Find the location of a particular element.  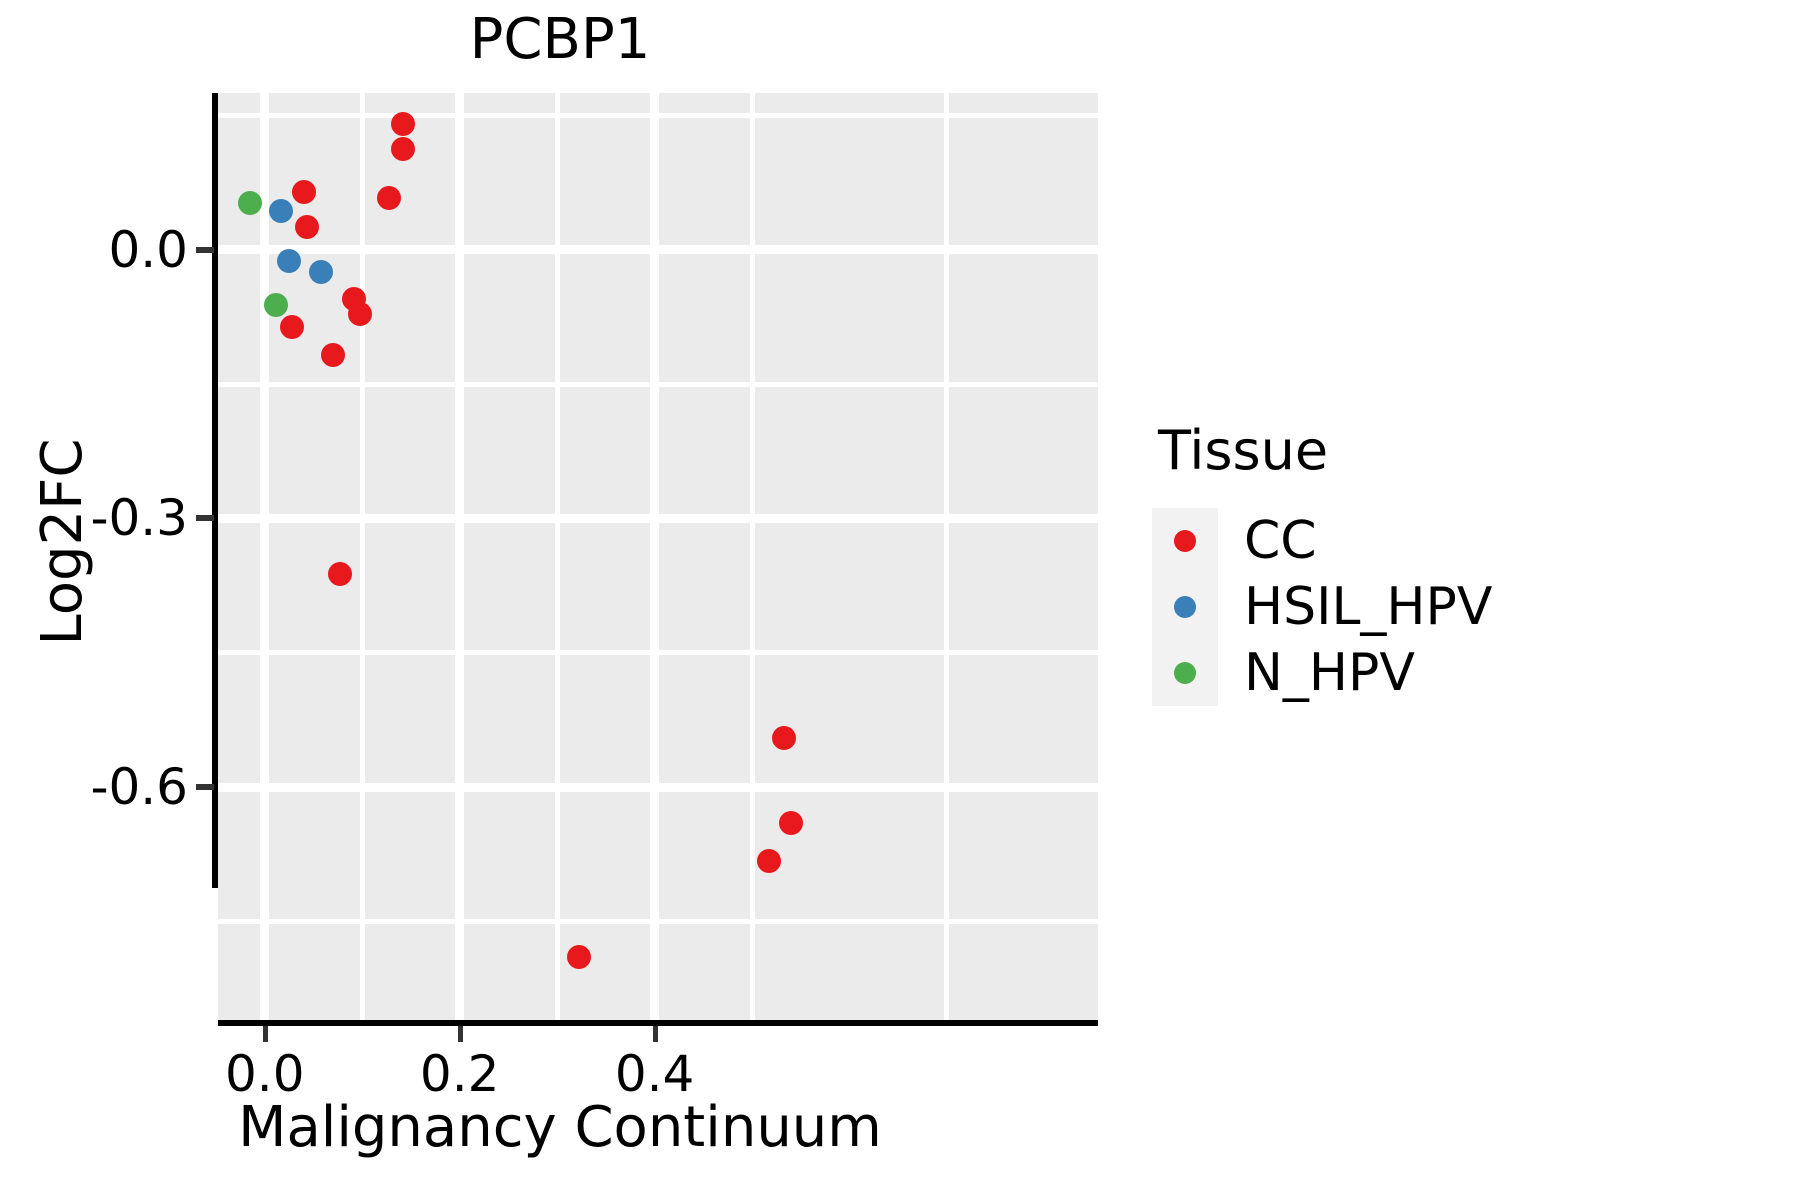

legend-item-label: HSIL_HPV is located at coordinates (1368, 607).